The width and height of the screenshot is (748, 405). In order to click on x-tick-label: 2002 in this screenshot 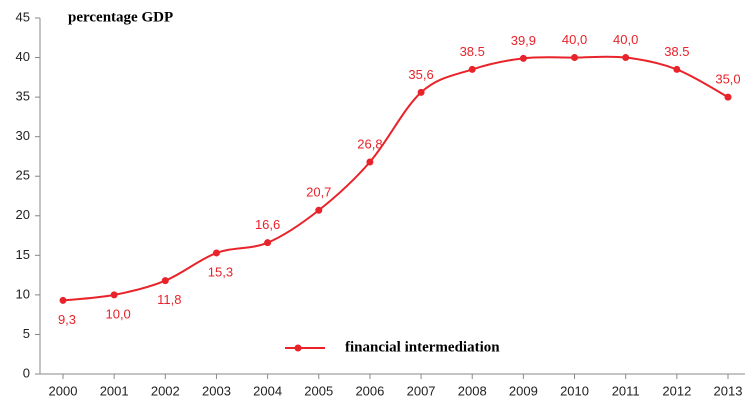, I will do `click(165, 390)`.